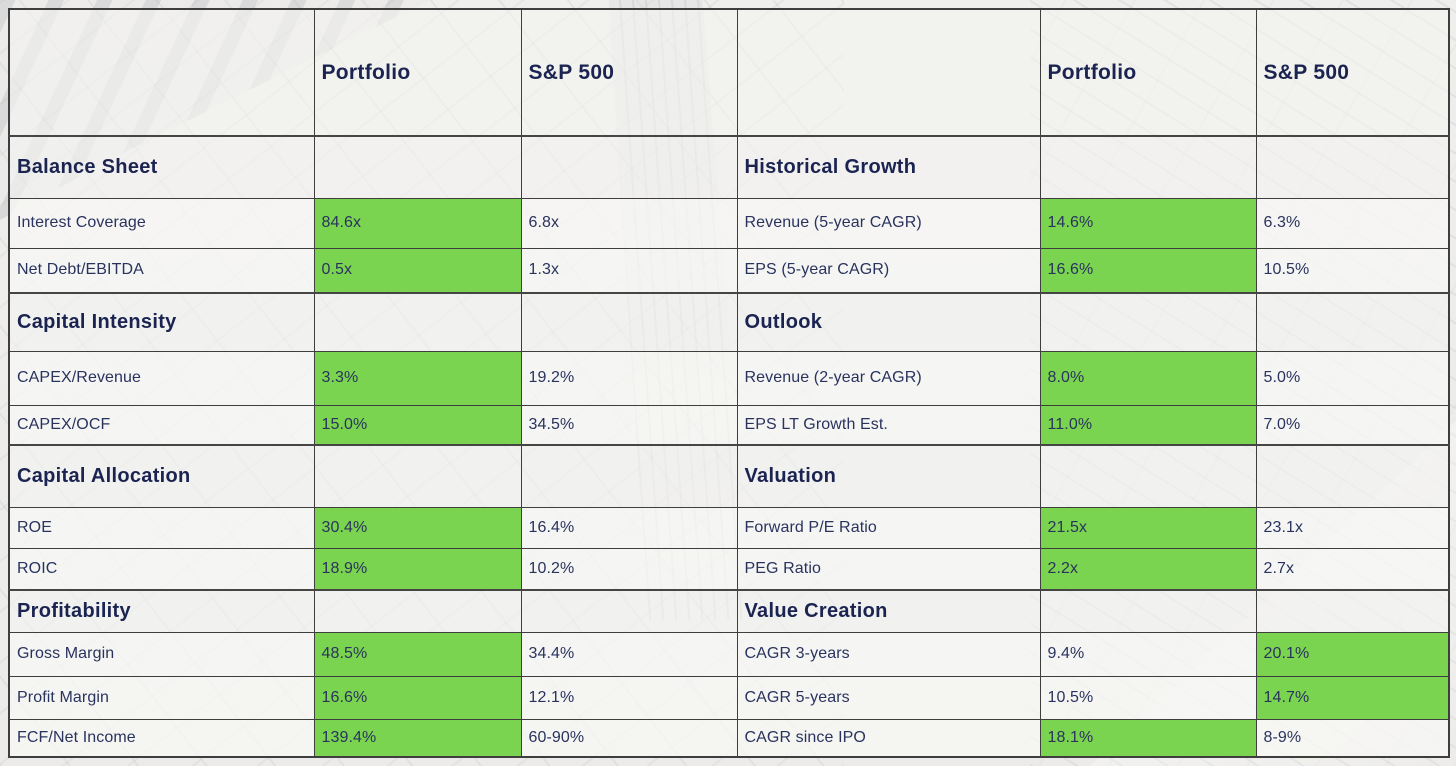 Image resolution: width=1456 pixels, height=766 pixels. What do you see at coordinates (417, 270) in the screenshot?
I see `portfolio-value-cell: 0.5x` at bounding box center [417, 270].